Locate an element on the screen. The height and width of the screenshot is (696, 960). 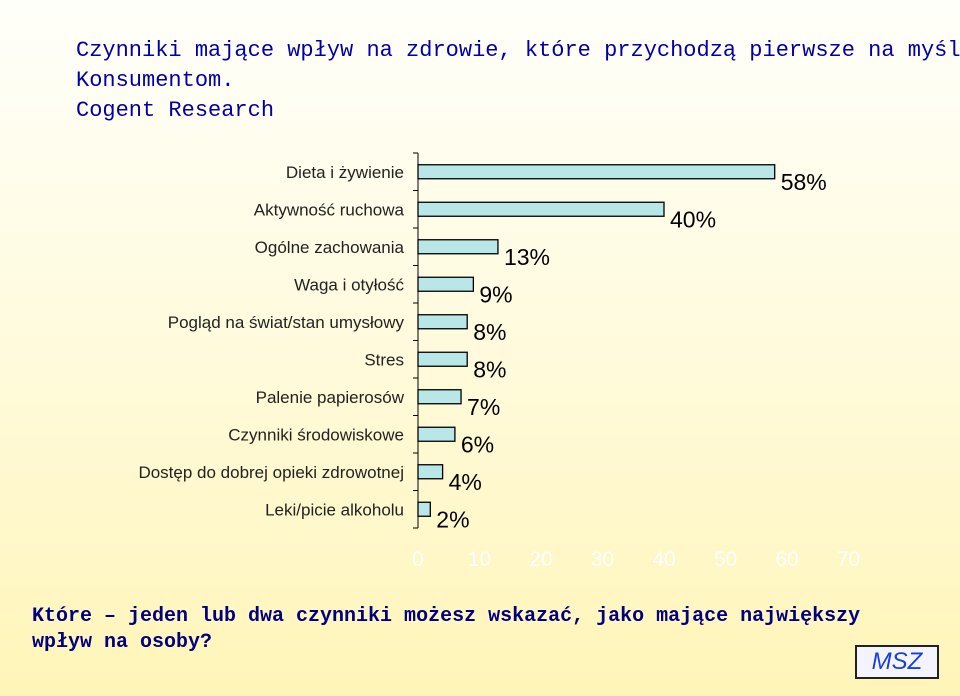
title-line-3: Cogent Research is located at coordinates (175, 110).